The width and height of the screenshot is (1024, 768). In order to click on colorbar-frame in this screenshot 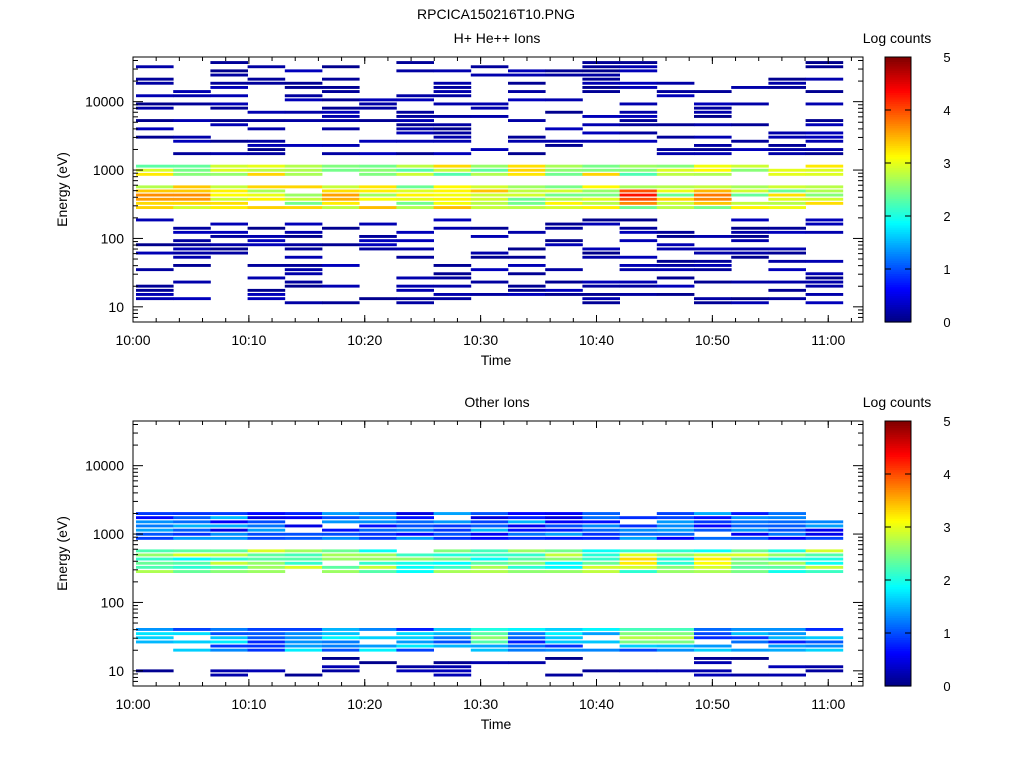, I will do `click(898, 553)`.